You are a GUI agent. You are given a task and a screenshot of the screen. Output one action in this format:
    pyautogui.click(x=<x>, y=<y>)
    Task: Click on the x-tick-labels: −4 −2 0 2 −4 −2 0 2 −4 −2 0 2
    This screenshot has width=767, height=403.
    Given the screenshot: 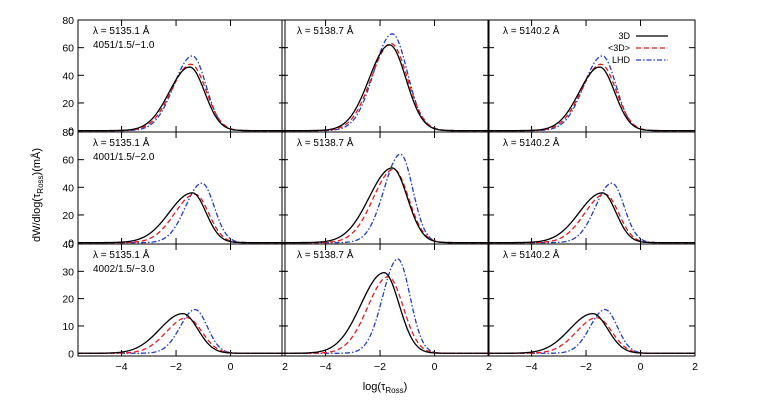 What is the action you would take?
    pyautogui.click(x=407, y=367)
    